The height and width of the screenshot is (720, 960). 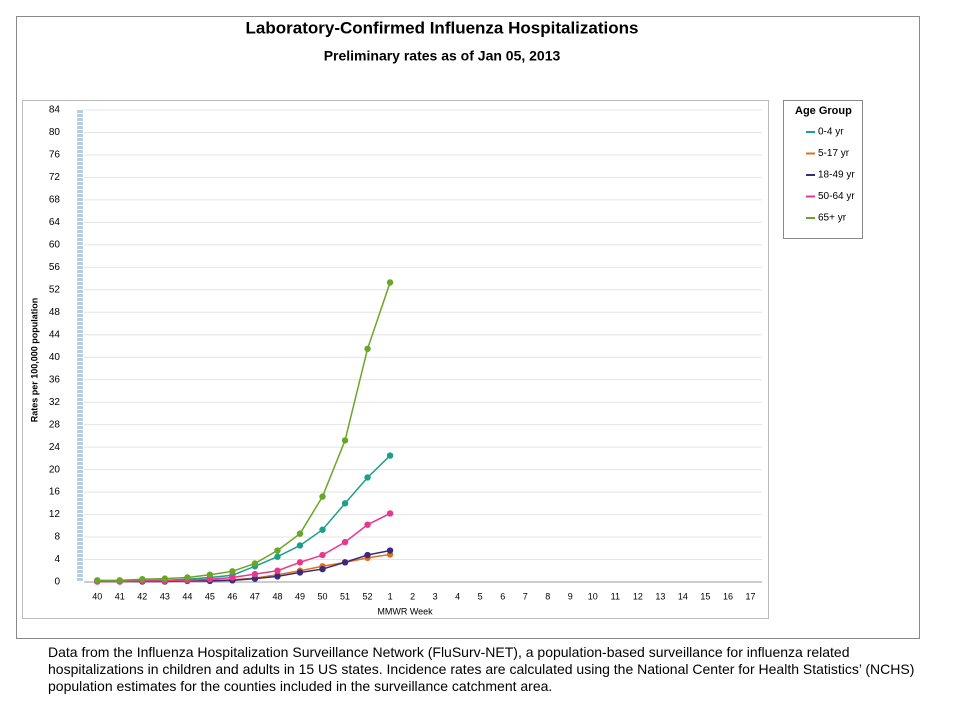 I want to click on x-tick-label: 52, so click(x=368, y=596).